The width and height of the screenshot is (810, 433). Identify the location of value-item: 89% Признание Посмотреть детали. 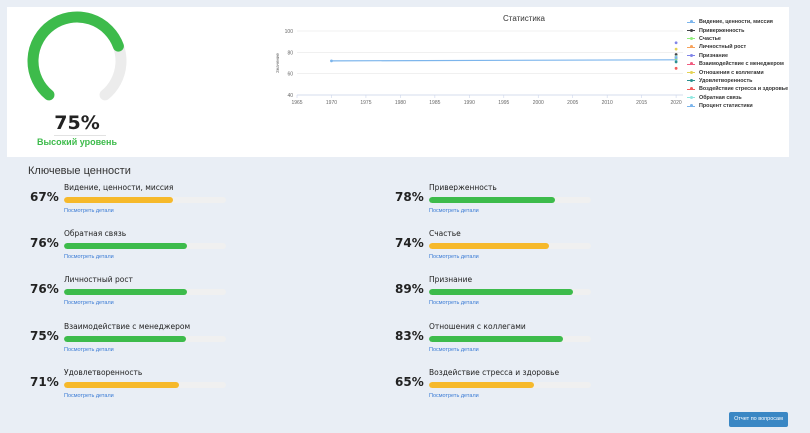
(495, 295).